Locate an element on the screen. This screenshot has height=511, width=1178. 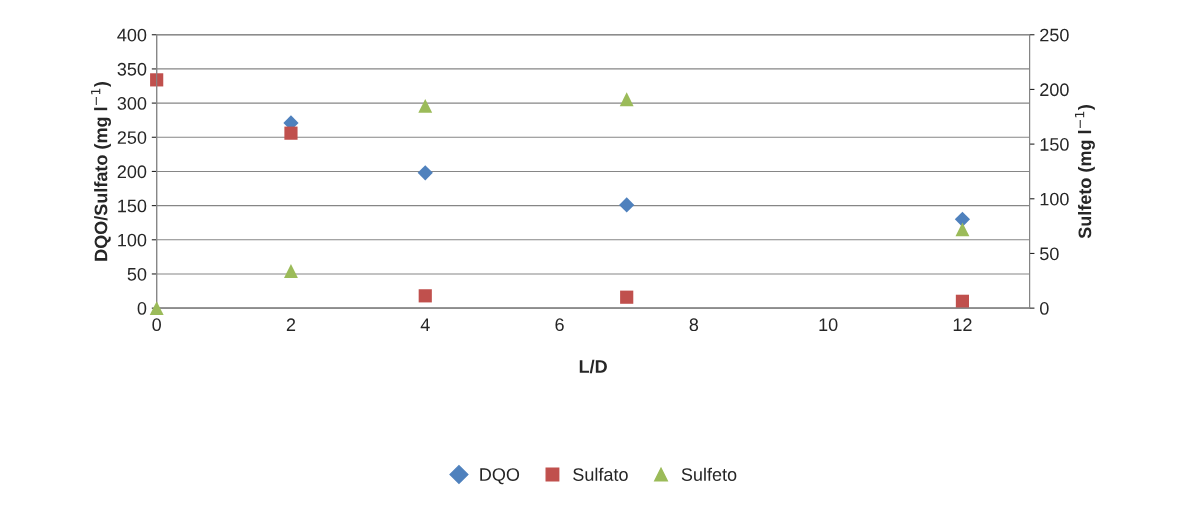
x-tick-label: 8 is located at coordinates (694, 325).